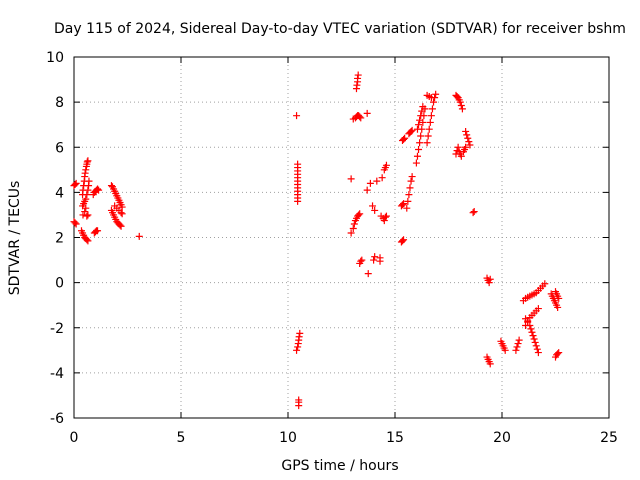 This screenshot has height=480, width=640. I want to click on x-axis-label: GPS time / hours, so click(339, 466).